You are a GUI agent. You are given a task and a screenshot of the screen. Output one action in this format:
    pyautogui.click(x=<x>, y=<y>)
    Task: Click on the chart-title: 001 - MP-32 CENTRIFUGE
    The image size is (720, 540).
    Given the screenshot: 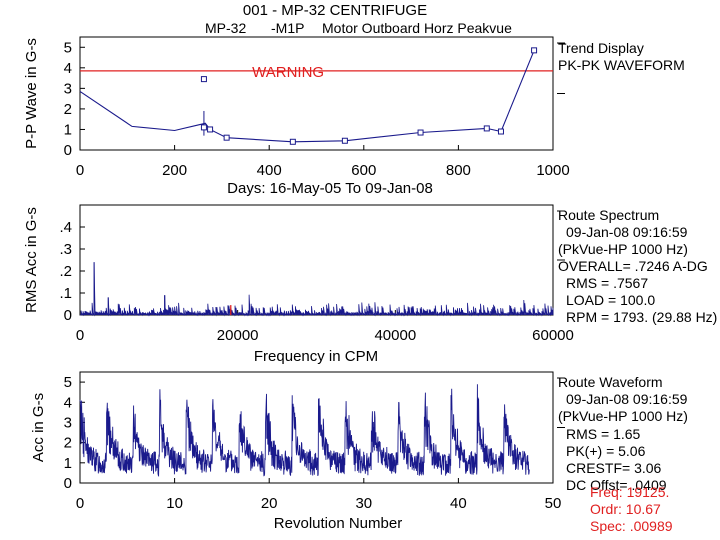 What is the action you would take?
    pyautogui.click(x=335, y=10)
    